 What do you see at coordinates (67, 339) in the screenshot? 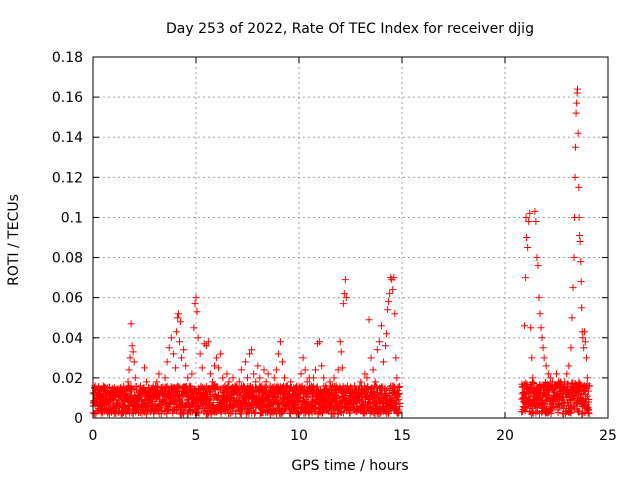
I see `y-tick-label: 0.04` at bounding box center [67, 339].